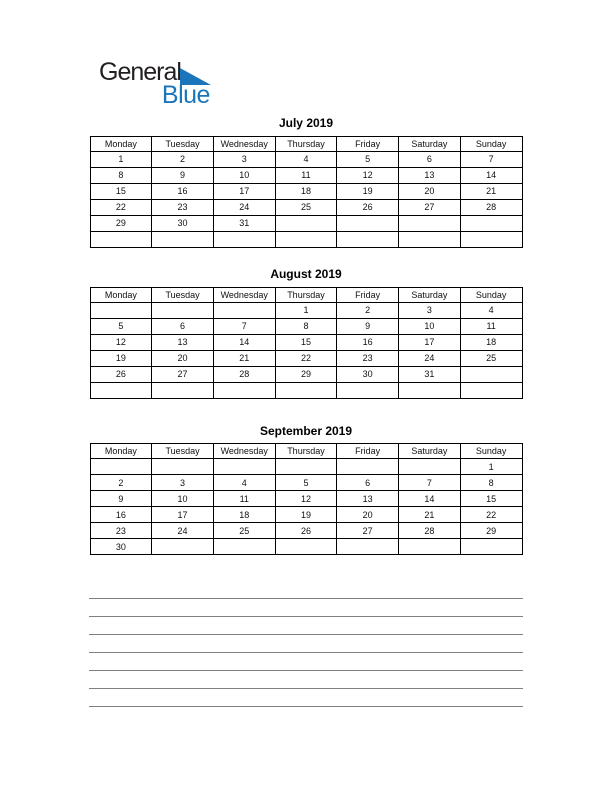  I want to click on notes-lines, so click(306, 661).